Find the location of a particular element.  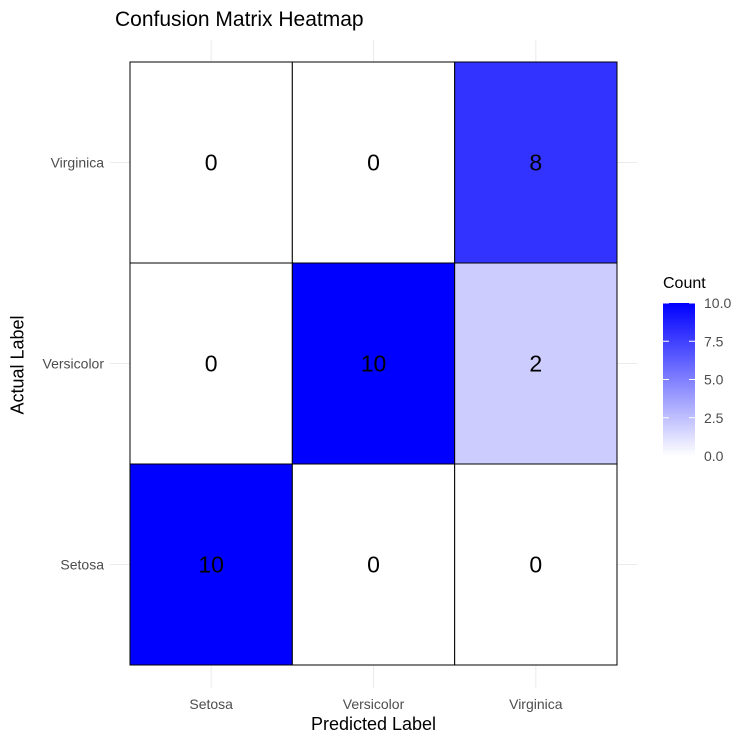

heatmap-cell-setosa-virginica is located at coordinates (536, 564).